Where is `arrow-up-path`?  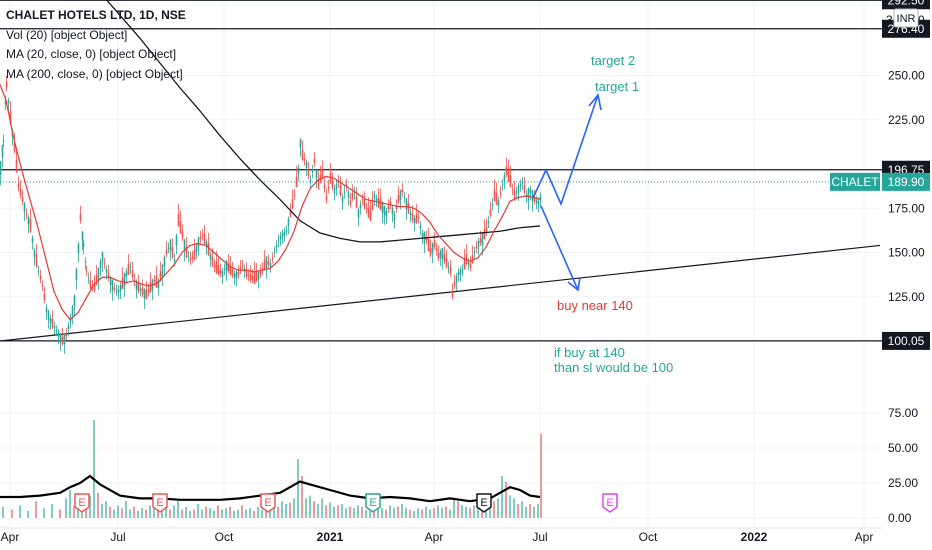
arrow-up-path is located at coordinates (565, 150).